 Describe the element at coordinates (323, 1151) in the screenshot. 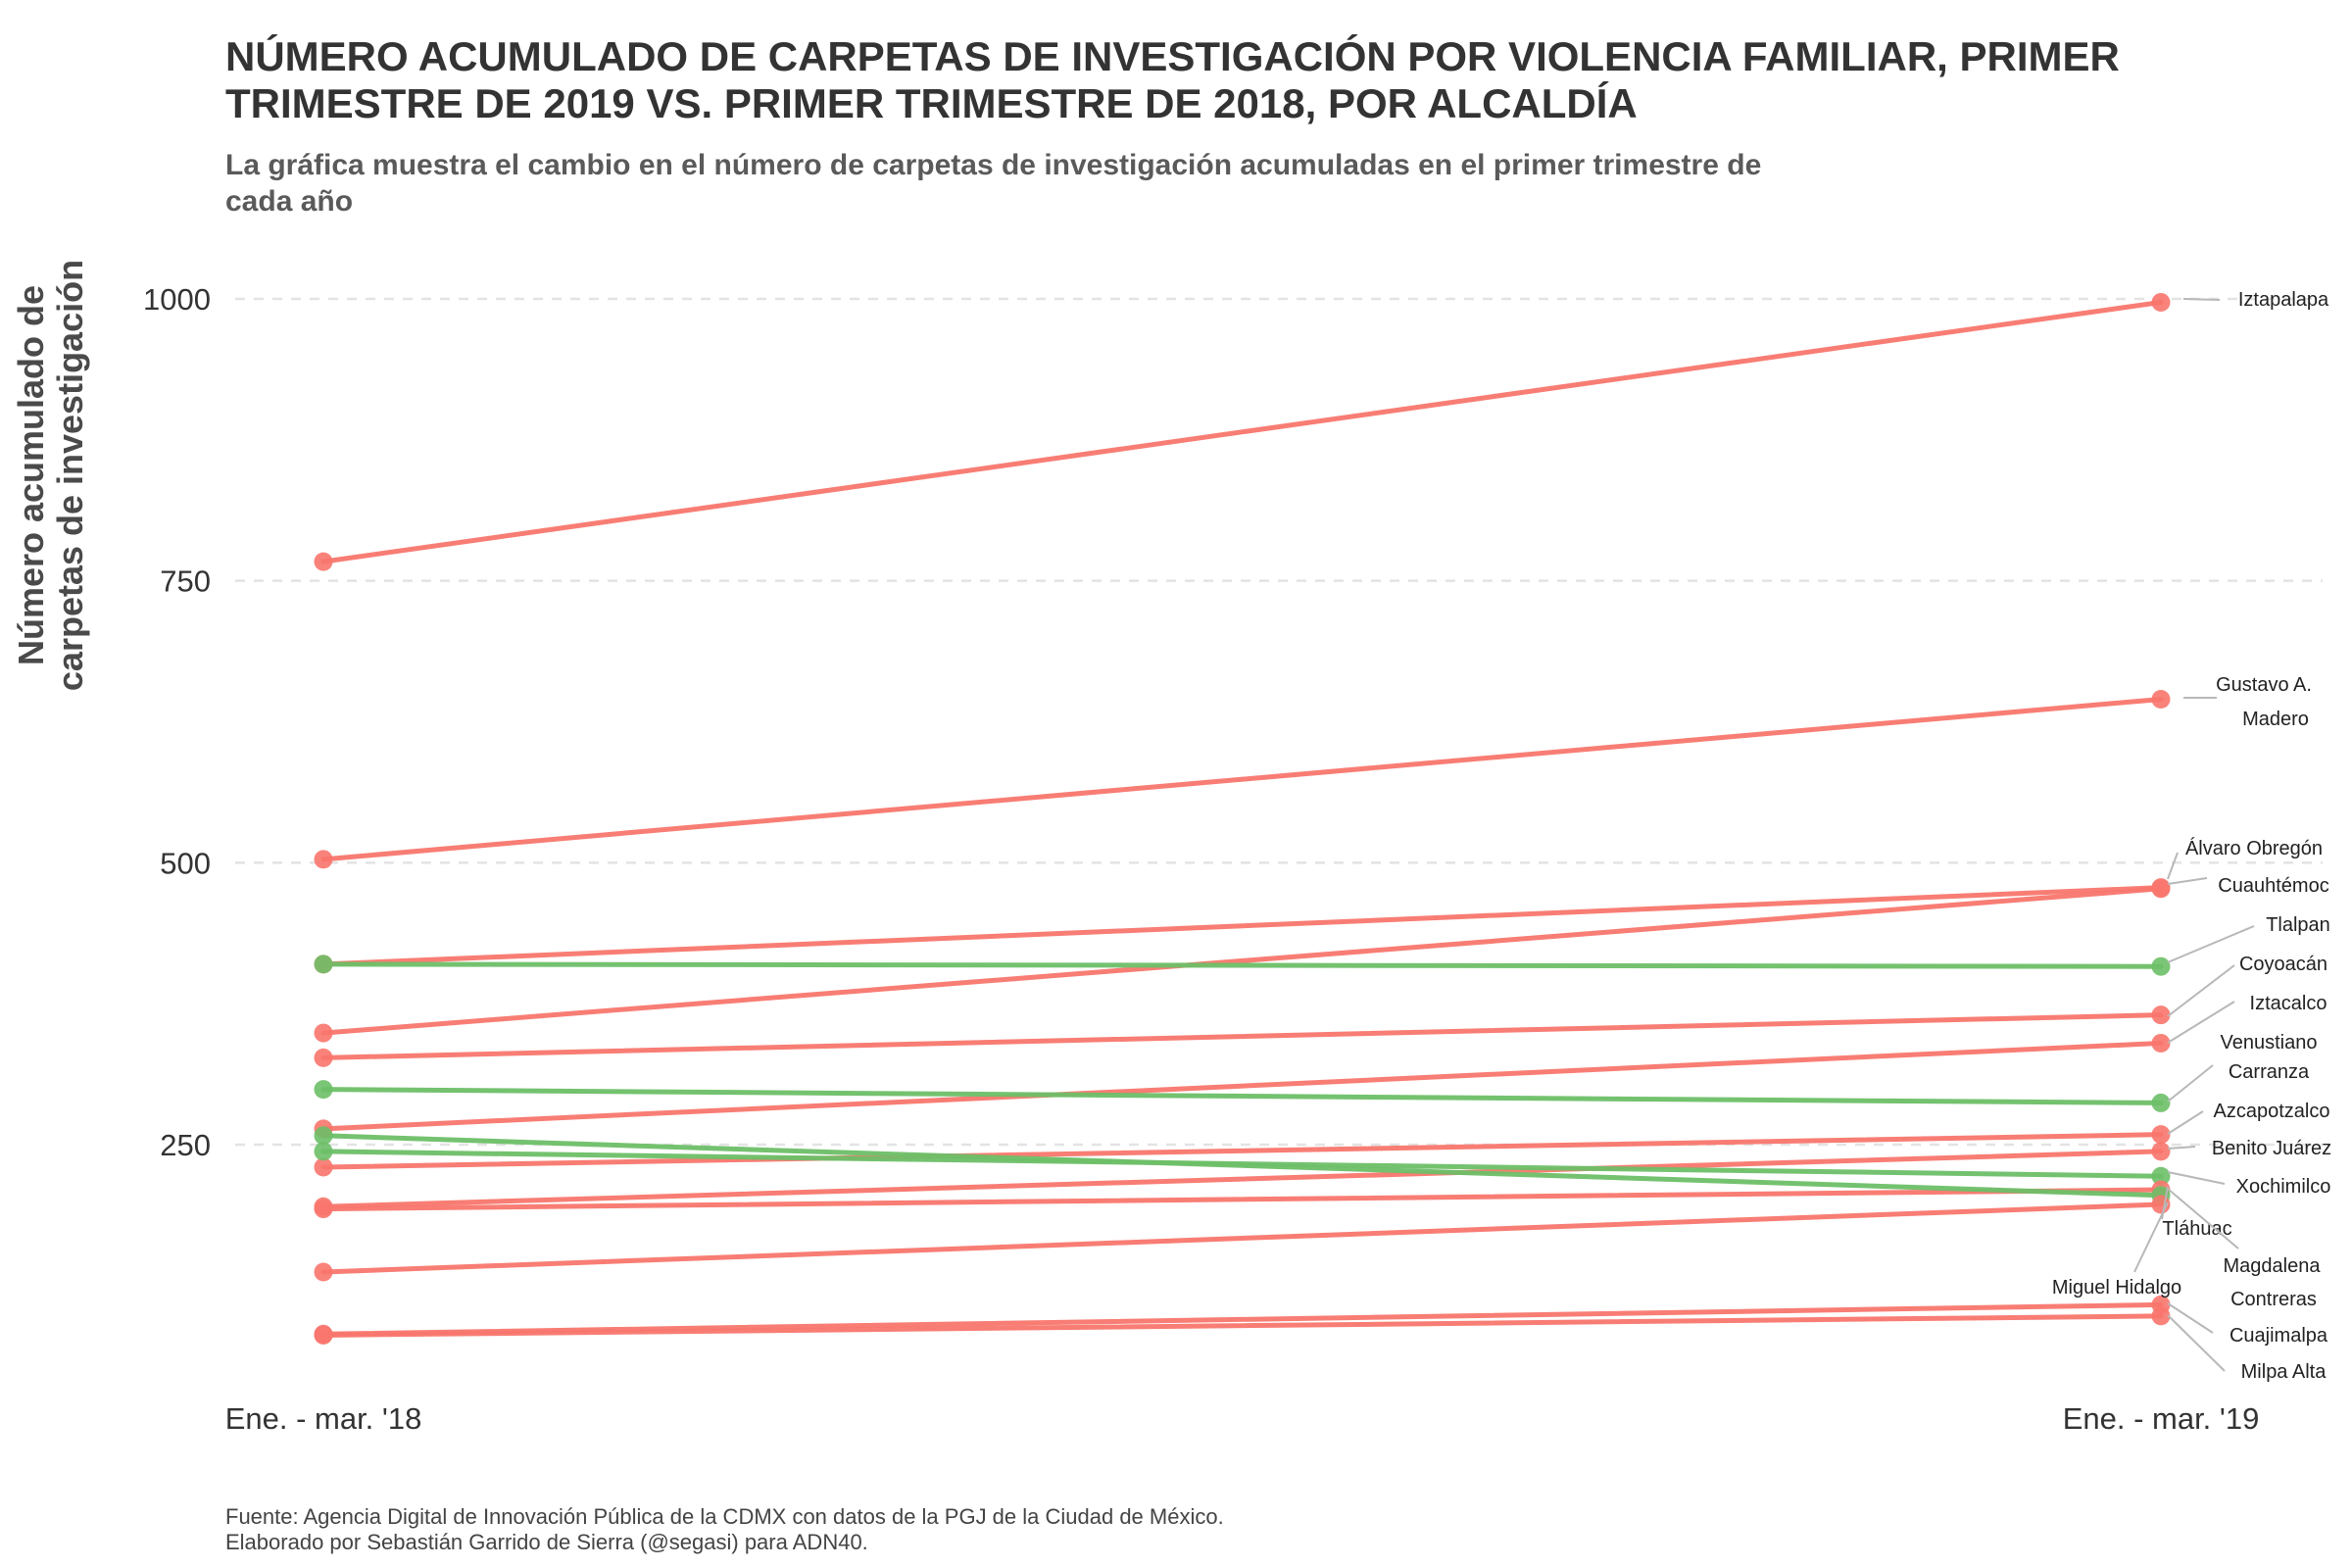

I see `point-2018-xochimilco` at that location.